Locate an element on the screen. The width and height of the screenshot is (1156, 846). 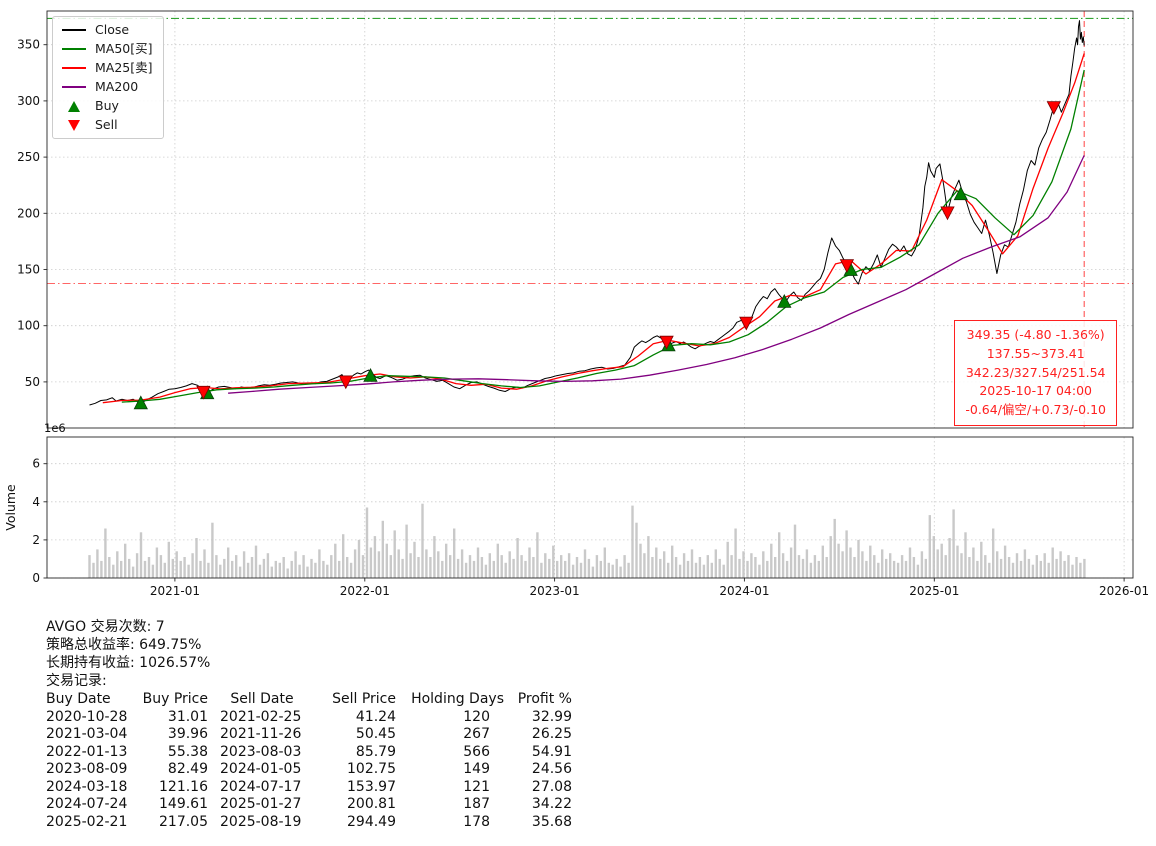
trade-row: 2025-02-21 217.05 2025-08-19 294.49 178 35.68 is located at coordinates (309, 823).